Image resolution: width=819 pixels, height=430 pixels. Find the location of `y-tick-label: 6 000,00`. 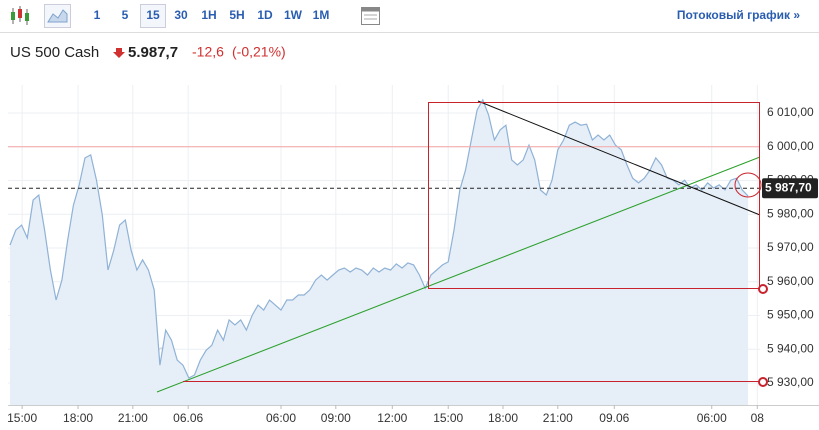

y-tick-label: 6 000,00 is located at coordinates (790, 146).